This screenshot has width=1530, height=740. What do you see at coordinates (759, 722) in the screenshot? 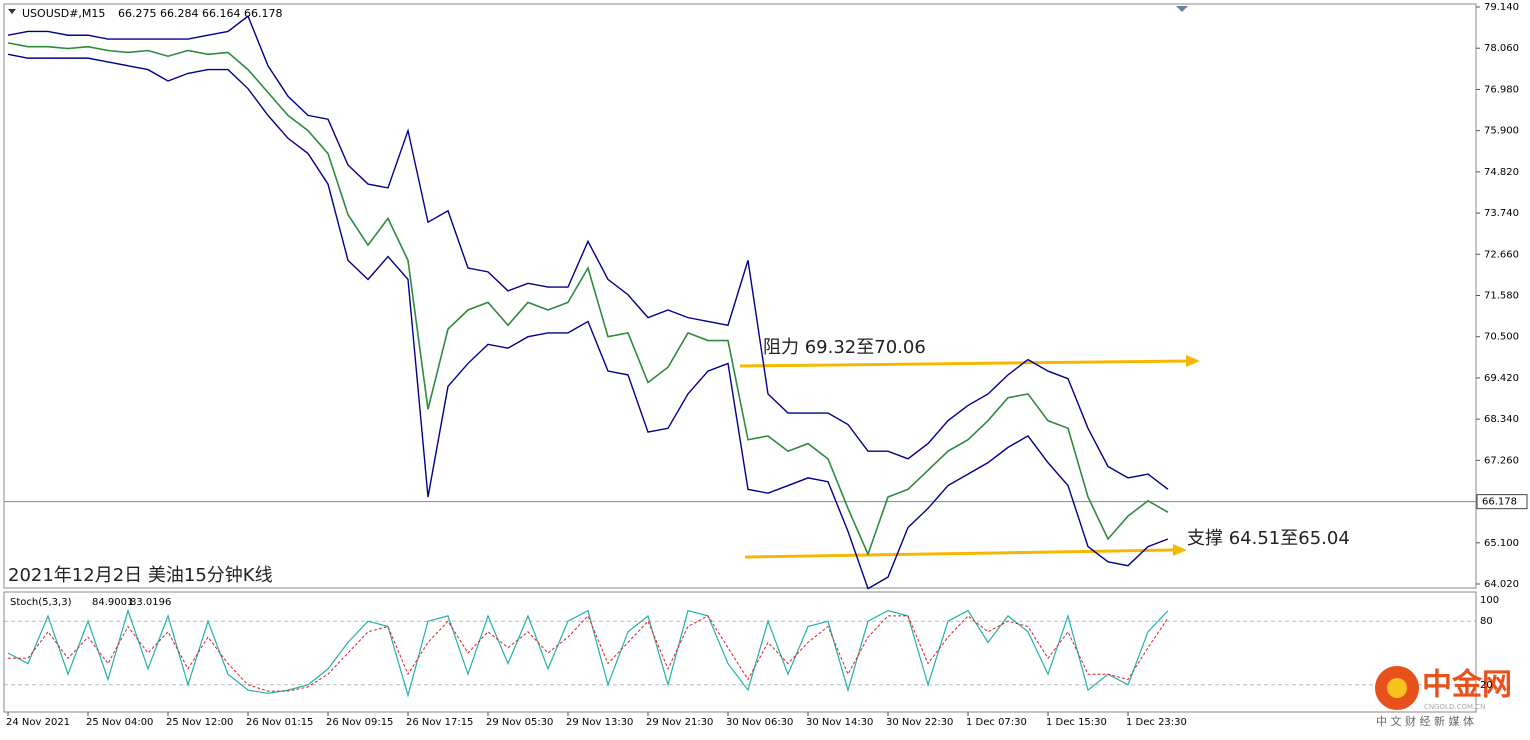
I see `x-tick-label: 30 Nov 06:30` at bounding box center [759, 722].